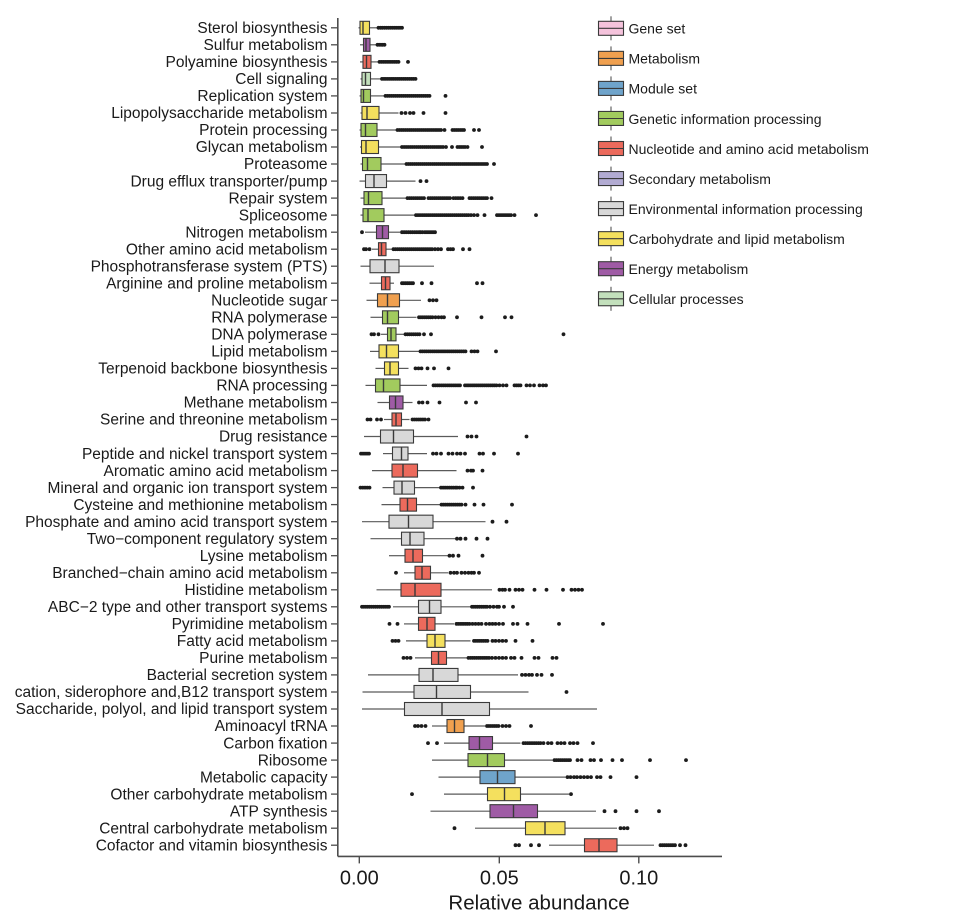 The image size is (959, 923). I want to click on svg-text: Other amino acid metabolism, so click(227, 249).